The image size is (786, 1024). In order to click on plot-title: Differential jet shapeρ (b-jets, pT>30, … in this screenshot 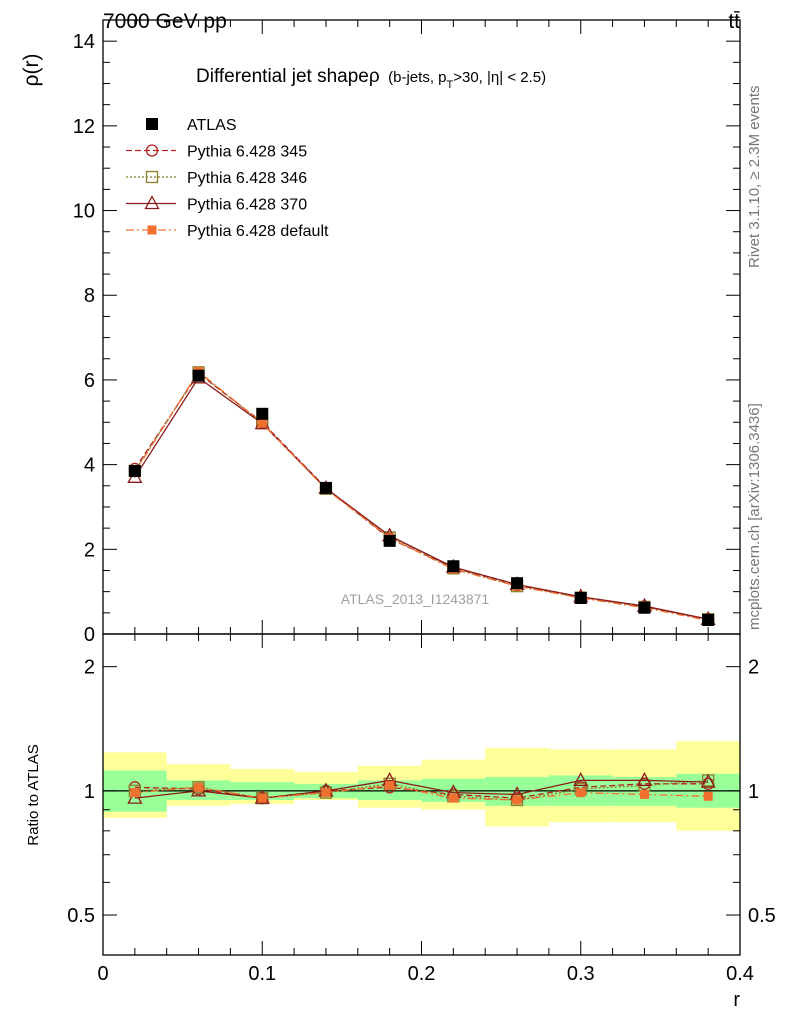, I will do `click(371, 78)`.